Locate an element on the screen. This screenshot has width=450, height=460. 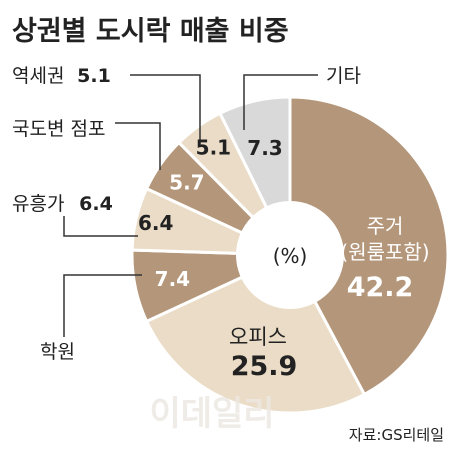
slice-name-label: 학원 is located at coordinates (57, 352).